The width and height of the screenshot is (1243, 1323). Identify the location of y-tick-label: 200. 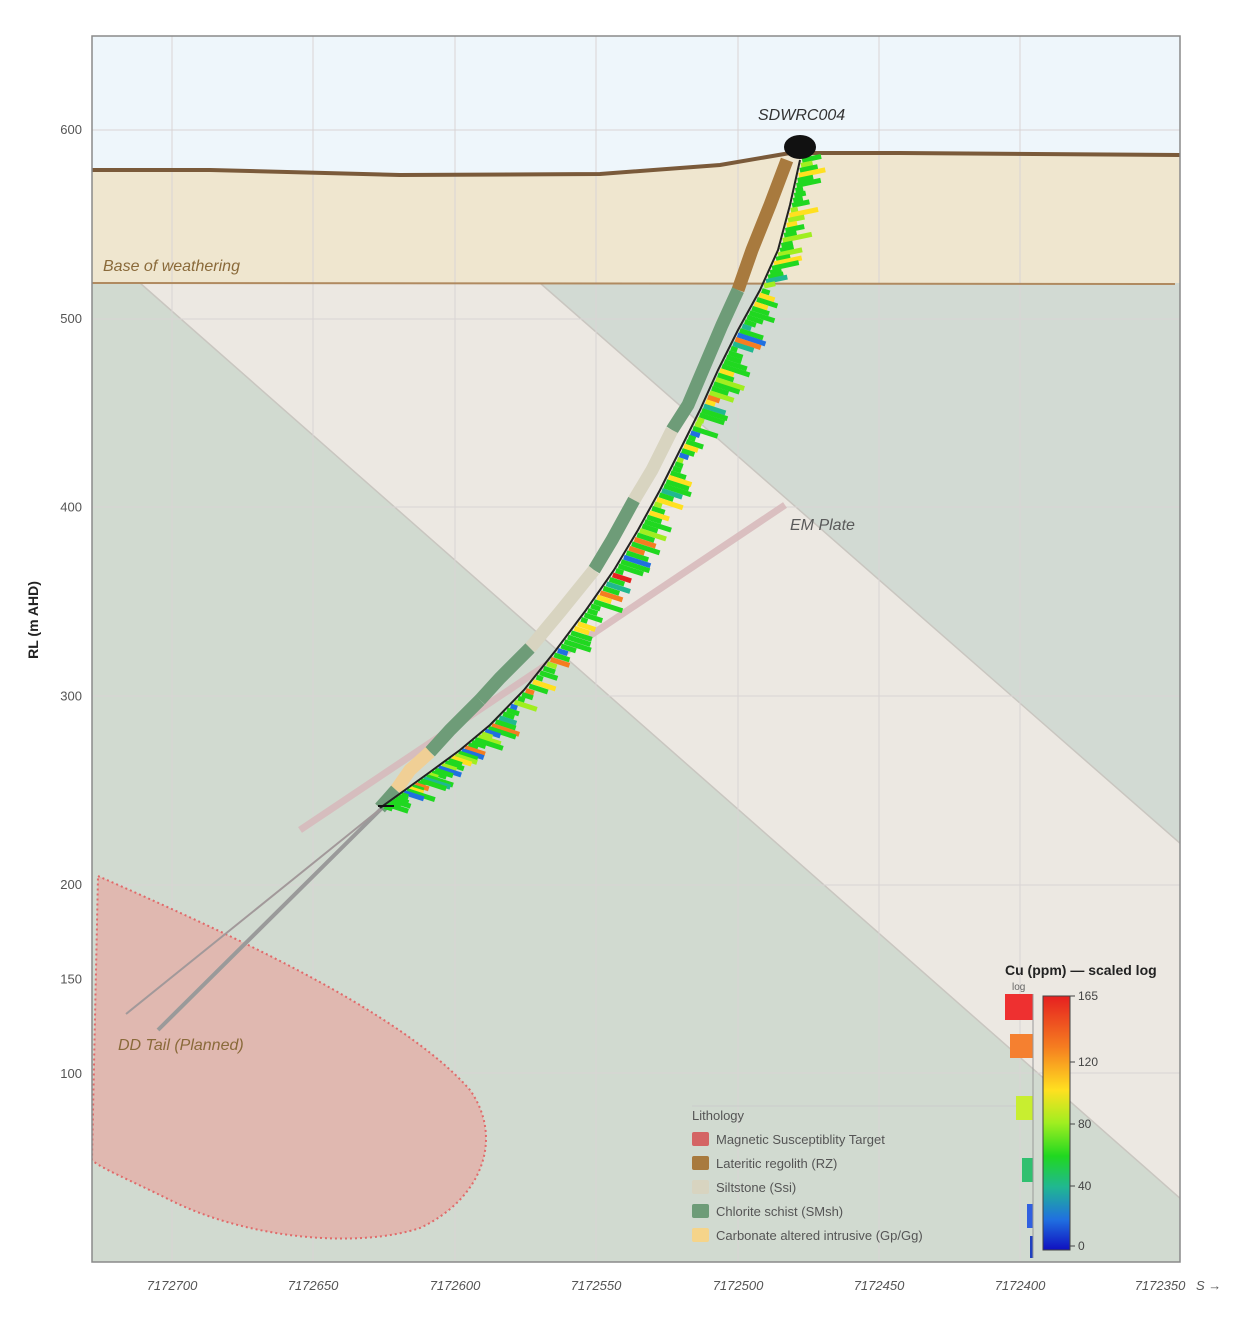
(71, 884).